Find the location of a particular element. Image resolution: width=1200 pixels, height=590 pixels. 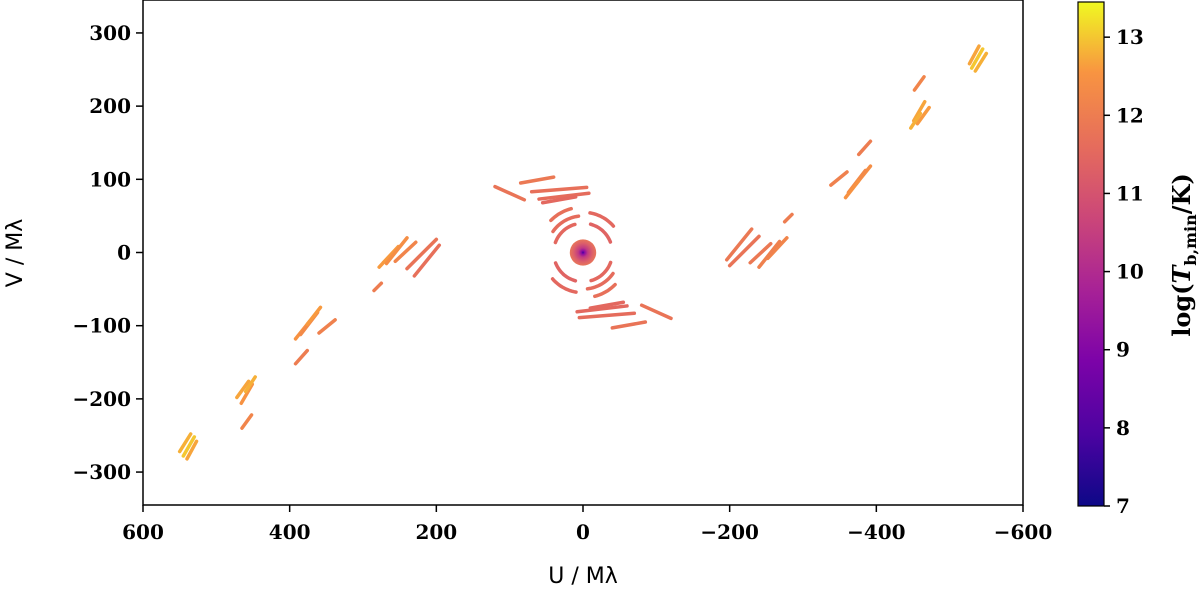

x-axis-label: U / Mλ is located at coordinates (583, 576).